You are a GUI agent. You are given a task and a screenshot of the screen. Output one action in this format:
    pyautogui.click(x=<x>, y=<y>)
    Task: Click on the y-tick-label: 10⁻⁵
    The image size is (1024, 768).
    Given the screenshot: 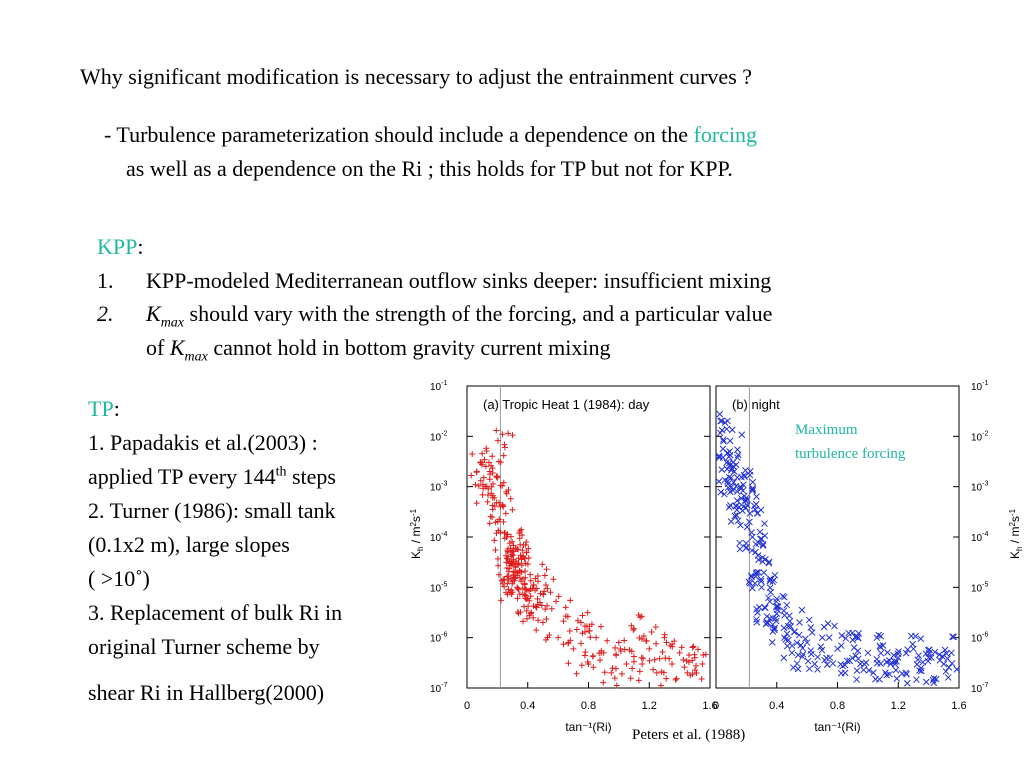 What is the action you would take?
    pyautogui.click(x=438, y=587)
    